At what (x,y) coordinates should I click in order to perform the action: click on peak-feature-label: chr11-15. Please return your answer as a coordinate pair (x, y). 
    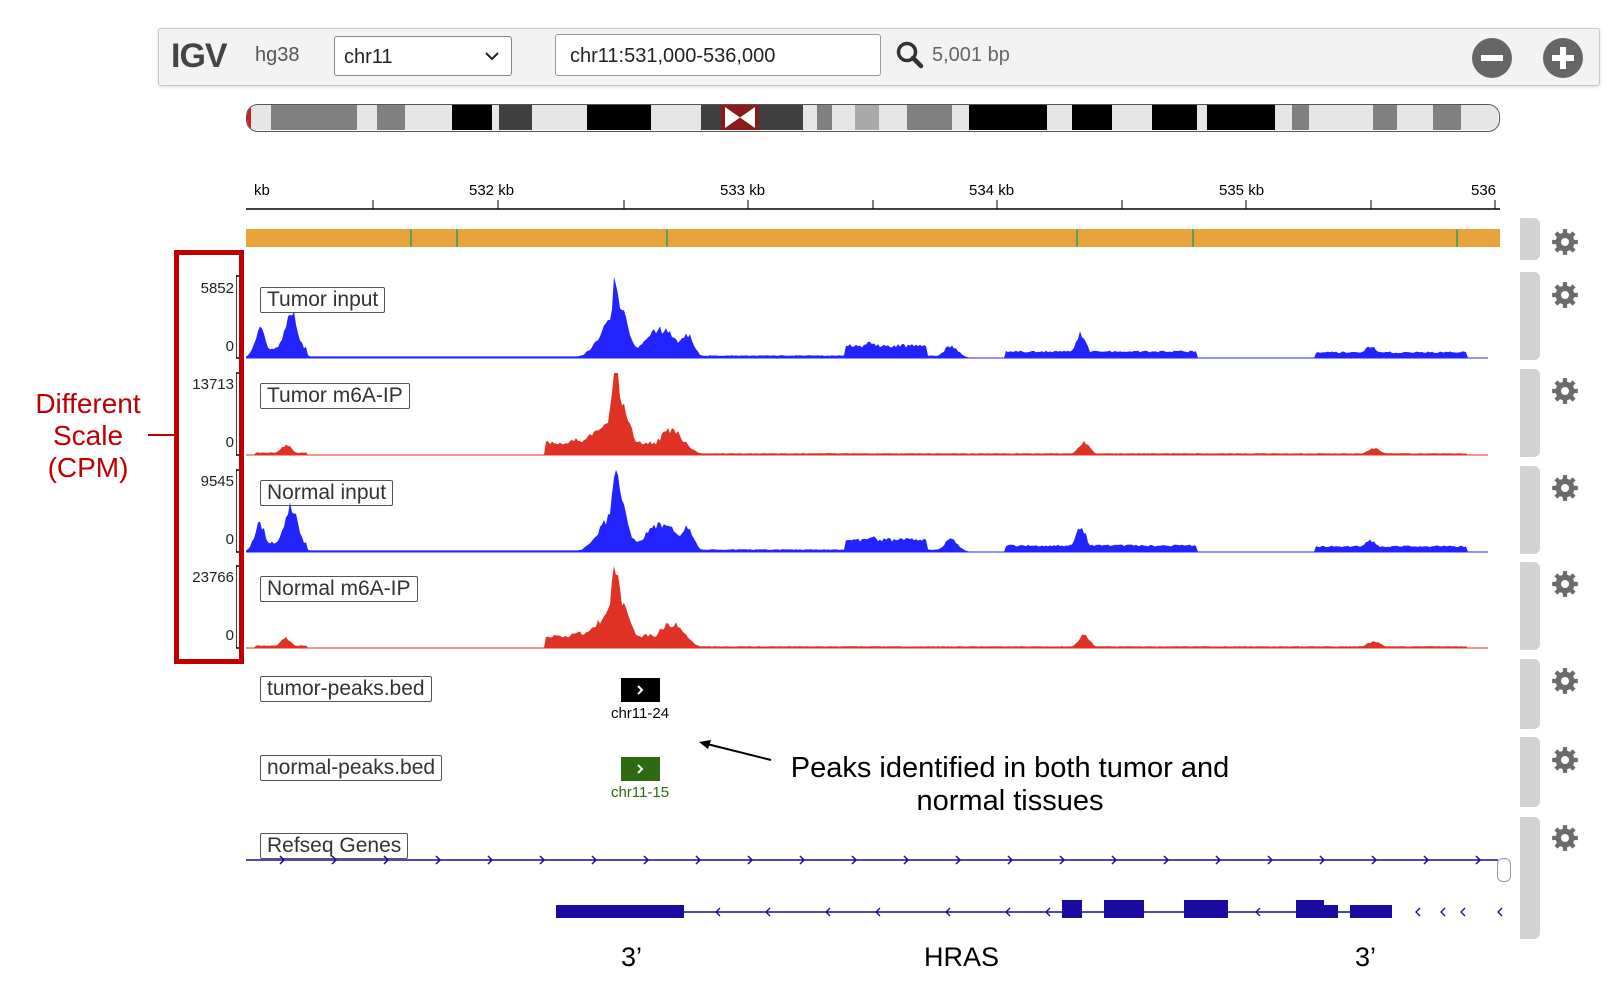
    Looking at the image, I should click on (640, 792).